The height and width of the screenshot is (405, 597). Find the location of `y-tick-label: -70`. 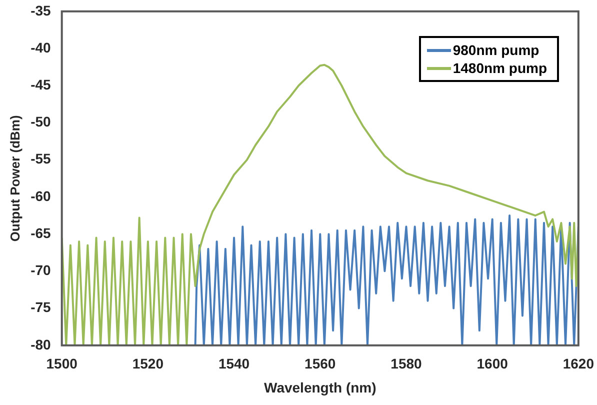

y-tick-label: -70 is located at coordinates (41, 270).